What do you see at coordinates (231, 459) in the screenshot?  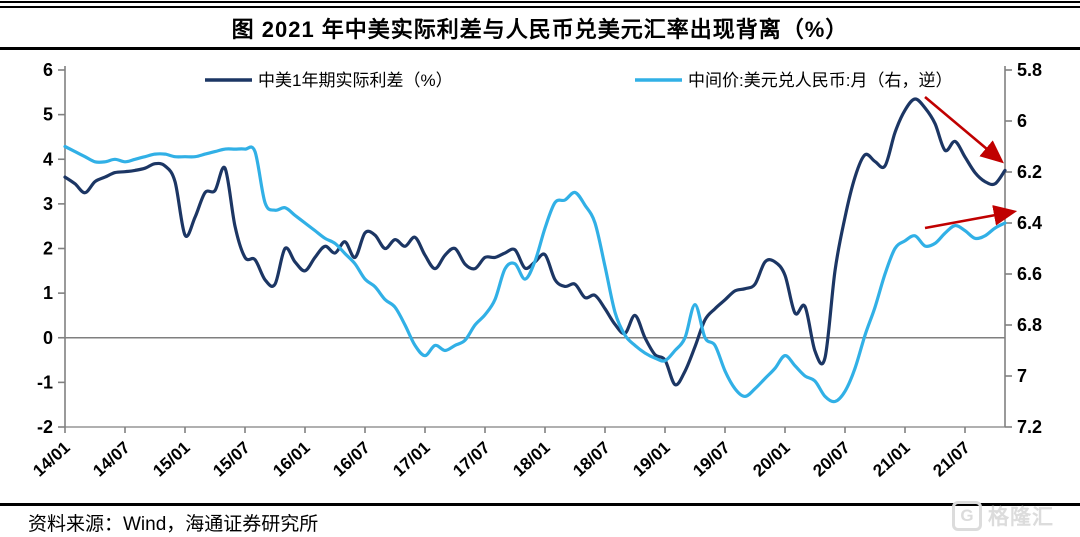 I see `x-axis-tick-label: 15/07` at bounding box center [231, 459].